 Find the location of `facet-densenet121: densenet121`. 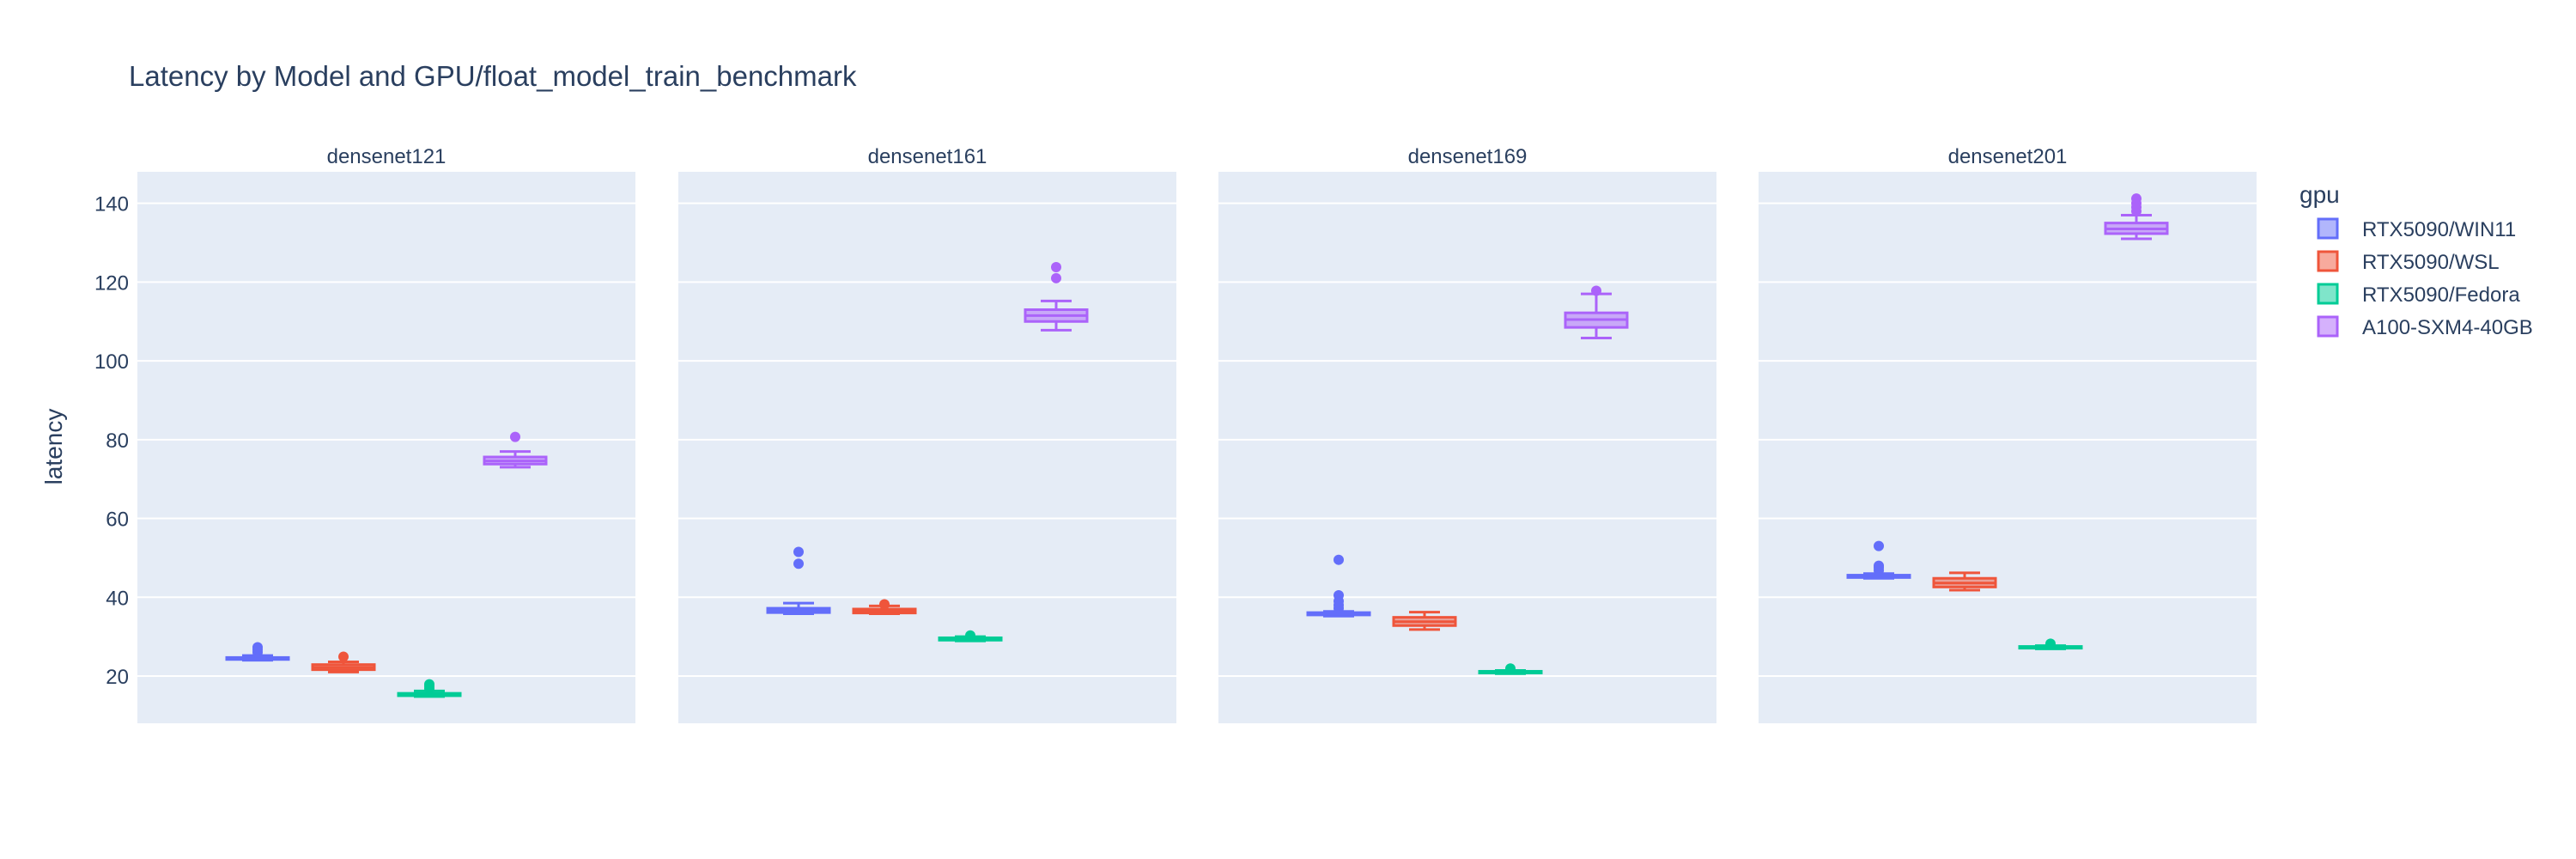

facet-densenet121: densenet121 is located at coordinates (386, 434).